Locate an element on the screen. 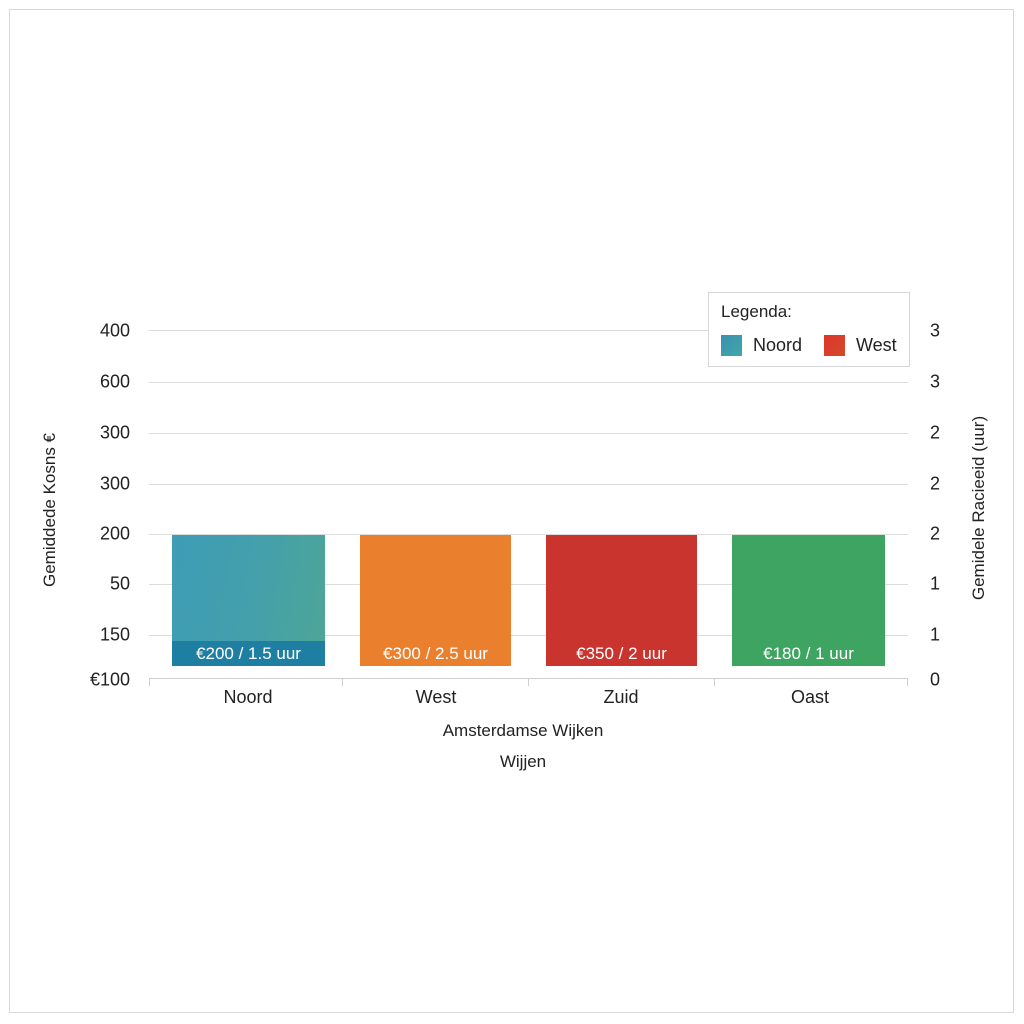 The height and width of the screenshot is (1024, 1024). x-axis-title: Amsterdamse Wijken is located at coordinates (523, 730).